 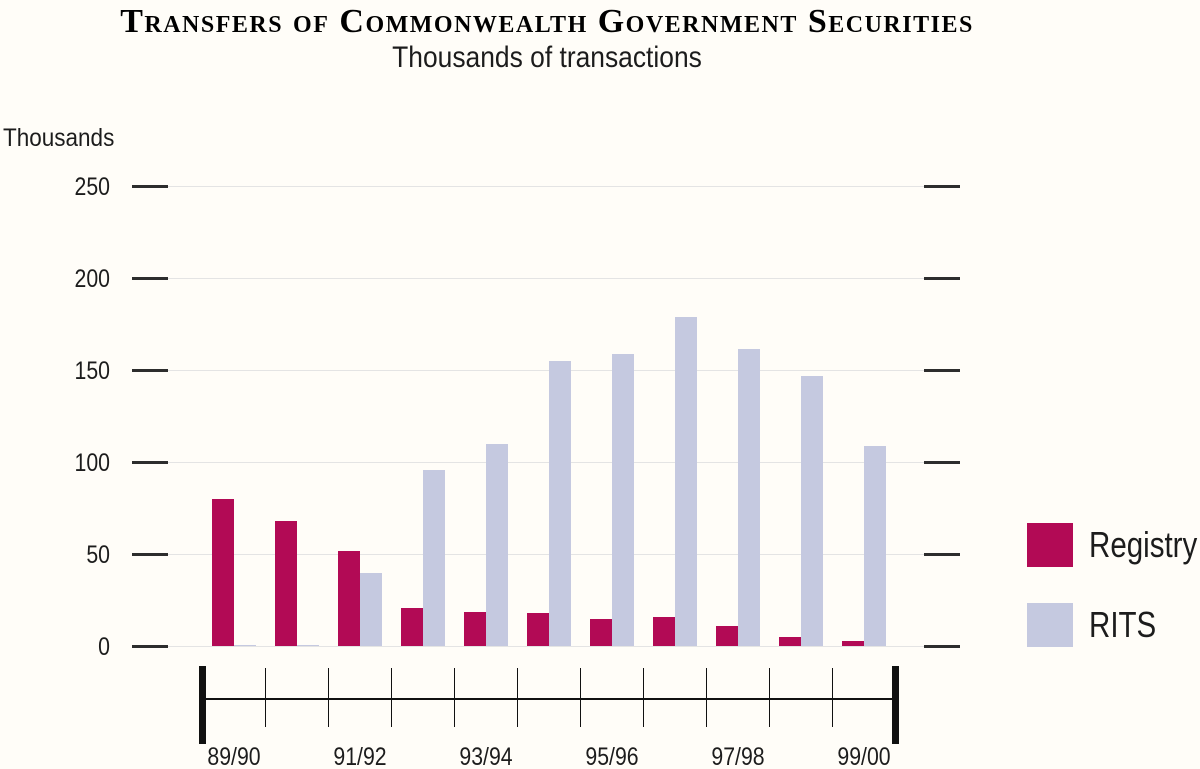 What do you see at coordinates (749, 497) in the screenshot?
I see `bar-rits-97/98` at bounding box center [749, 497].